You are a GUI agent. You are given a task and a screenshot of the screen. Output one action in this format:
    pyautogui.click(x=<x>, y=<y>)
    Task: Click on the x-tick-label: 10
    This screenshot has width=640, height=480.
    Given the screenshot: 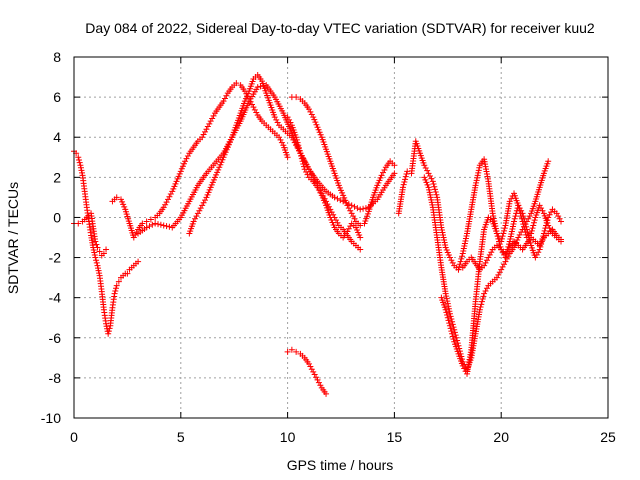 What is the action you would take?
    pyautogui.click(x=288, y=437)
    